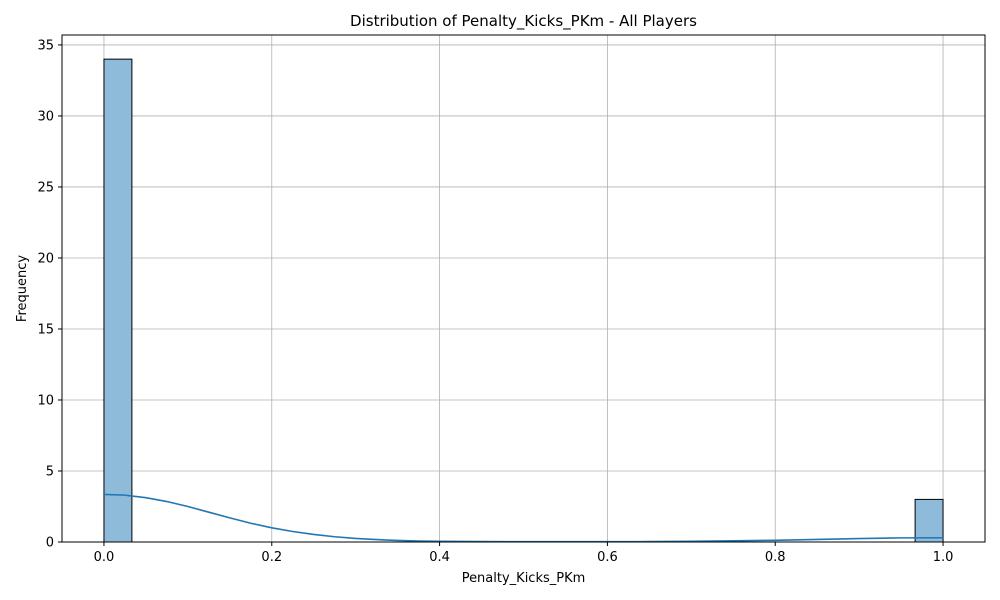 This screenshot has width=1000, height=600. What do you see at coordinates (45, 187) in the screenshot?
I see `y-tick-label: 25` at bounding box center [45, 187].